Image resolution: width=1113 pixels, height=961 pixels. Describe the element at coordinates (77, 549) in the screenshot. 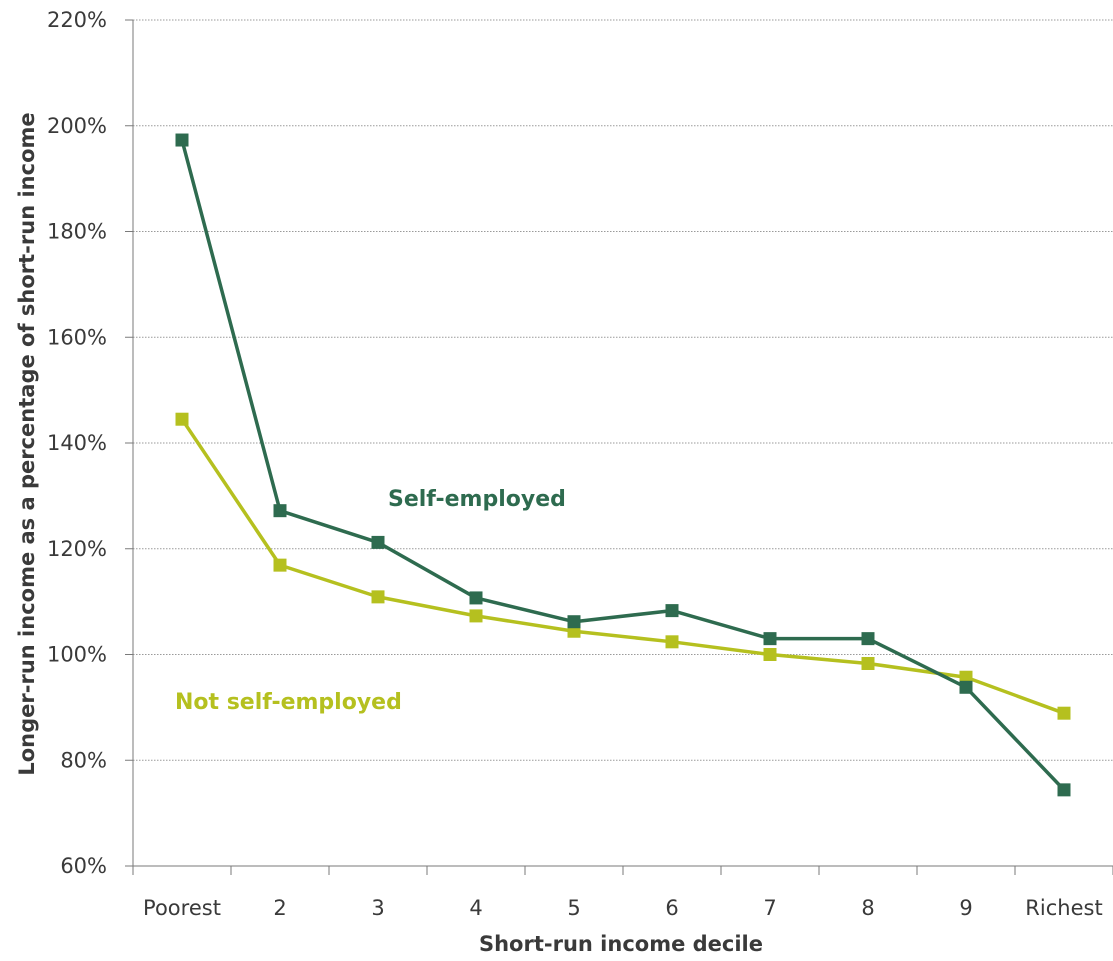

I see `y-tick-label: 120%` at that location.